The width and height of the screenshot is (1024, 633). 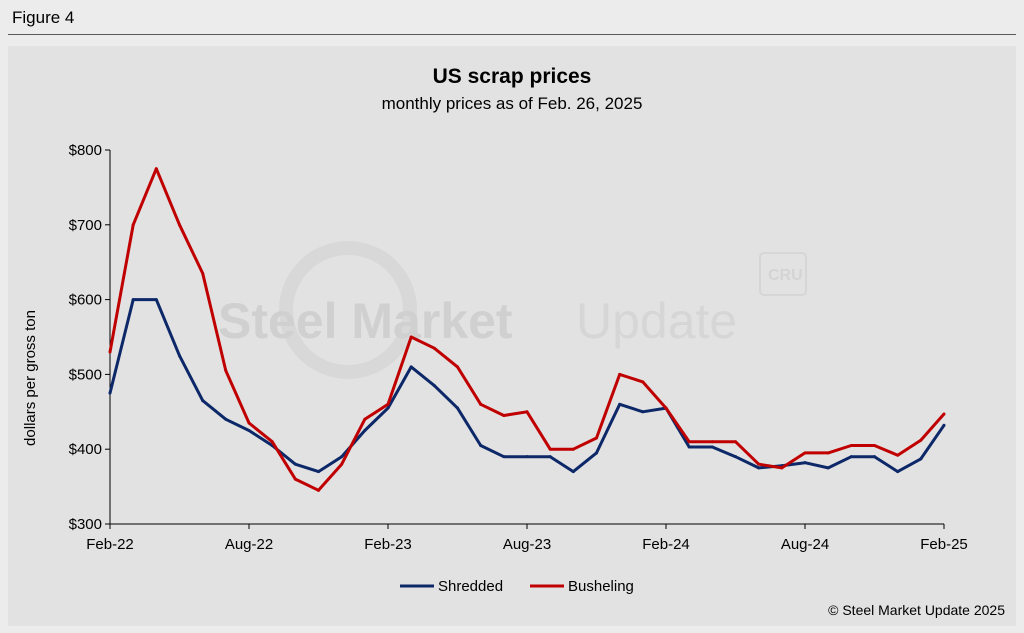 I want to click on x-tick-label: Aug-23, so click(x=527, y=544).